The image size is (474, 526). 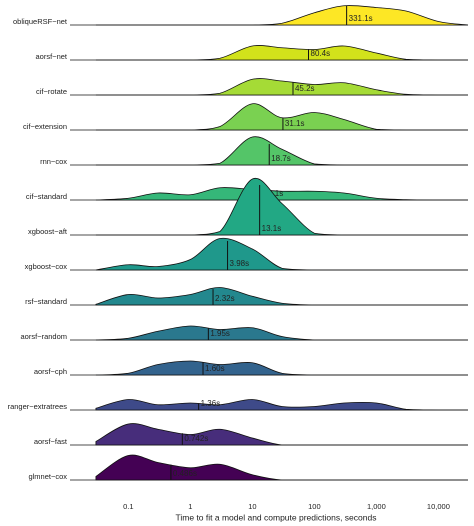 What do you see at coordinates (225, 298) in the screenshot?
I see `median-label: 2.32s` at bounding box center [225, 298].